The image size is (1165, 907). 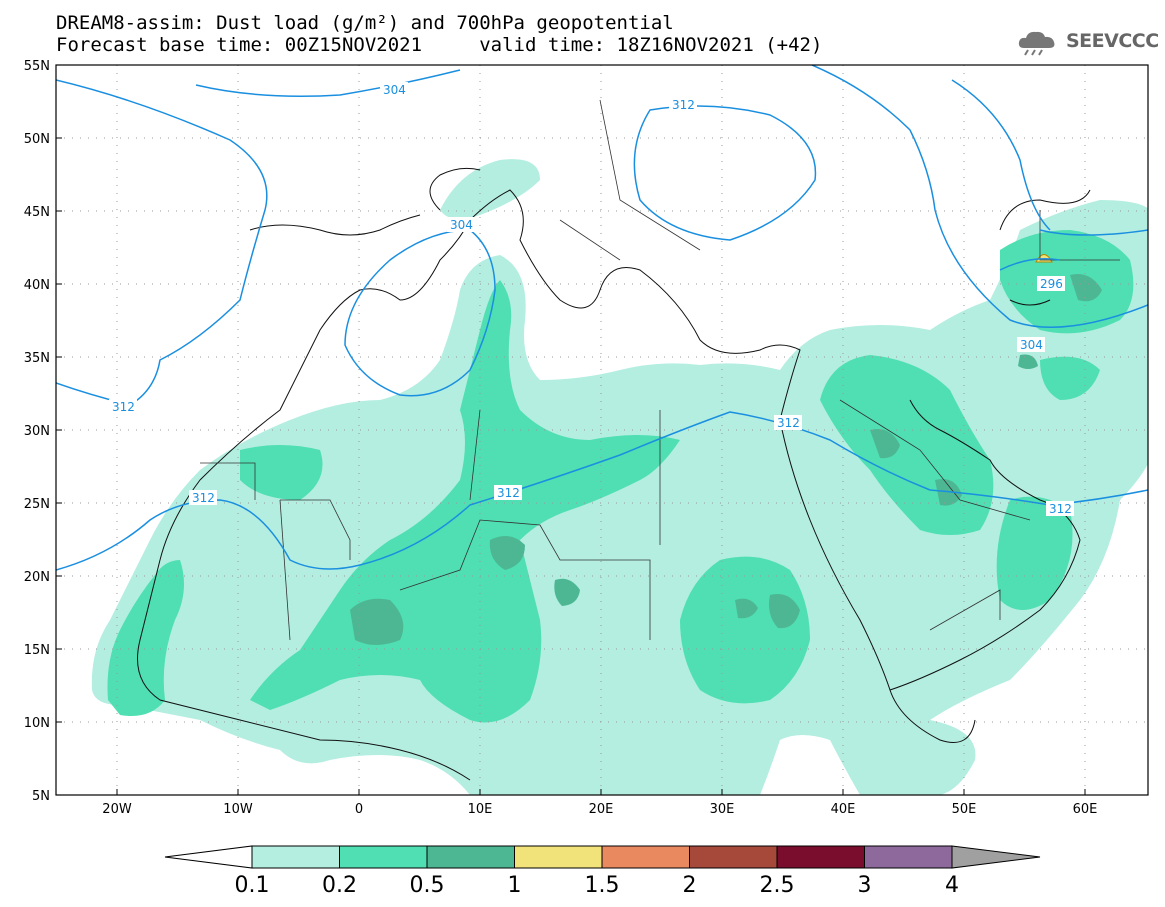 I want to click on y-tick-label: 50N, so click(x=37, y=139).